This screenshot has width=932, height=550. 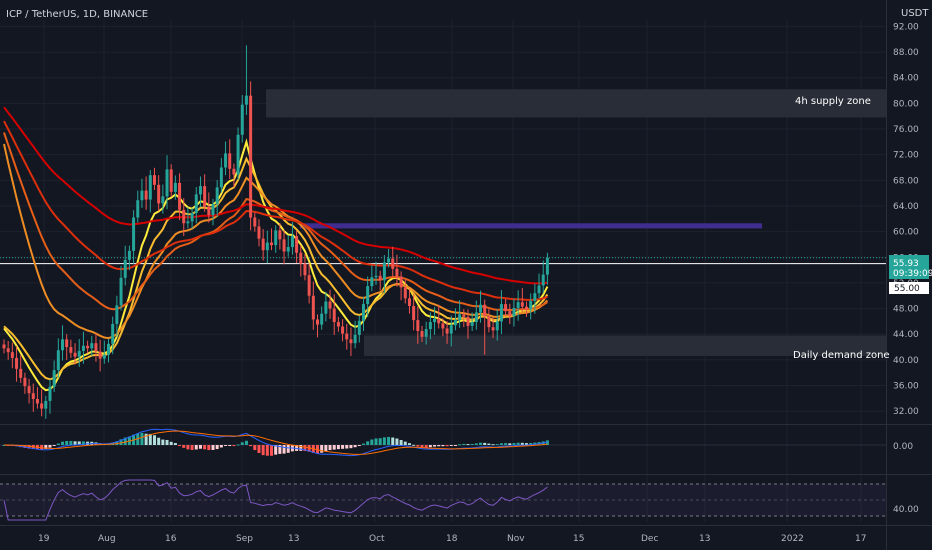 I want to click on currency-label: USDT, so click(x=915, y=13).